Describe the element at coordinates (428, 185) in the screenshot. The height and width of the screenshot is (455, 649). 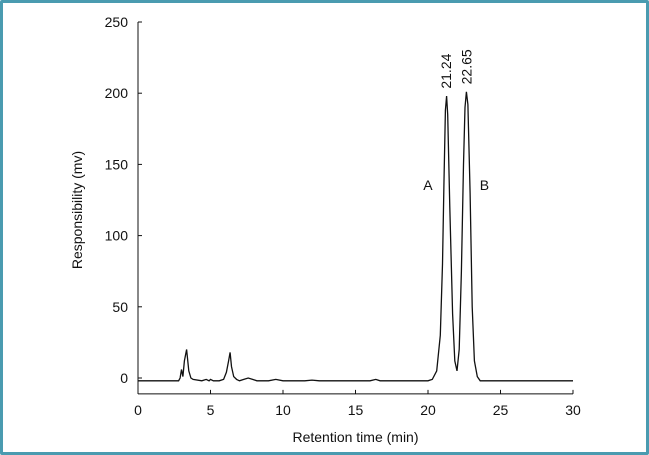
I see `peak-a-label: A` at that location.